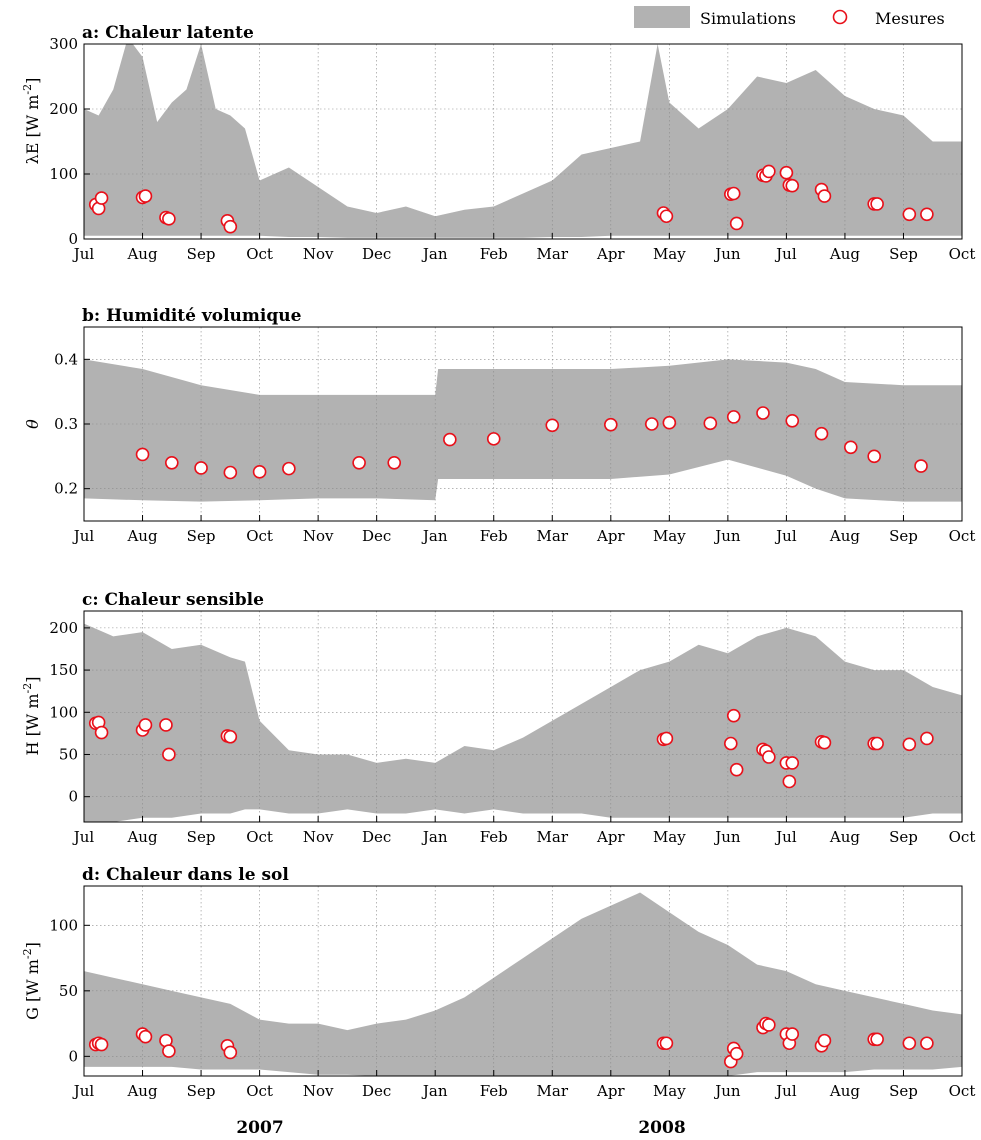 This screenshot has width=981, height=1140. Describe the element at coordinates (173, 600) in the screenshot. I see `panel-title: c: Chaleur sensible` at that location.